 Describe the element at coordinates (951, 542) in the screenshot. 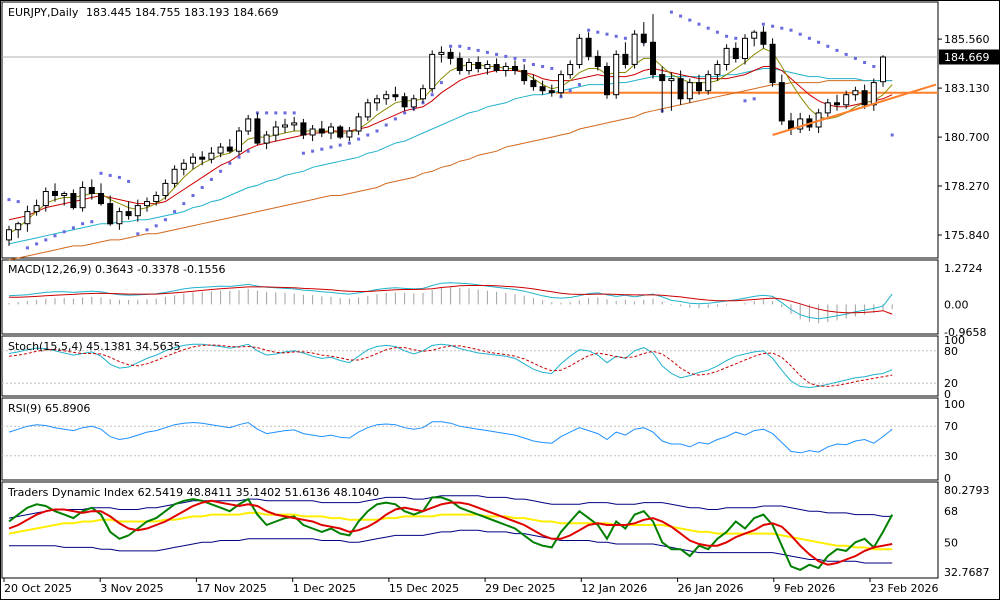

I see `tdi-tick-label: 50` at that location.